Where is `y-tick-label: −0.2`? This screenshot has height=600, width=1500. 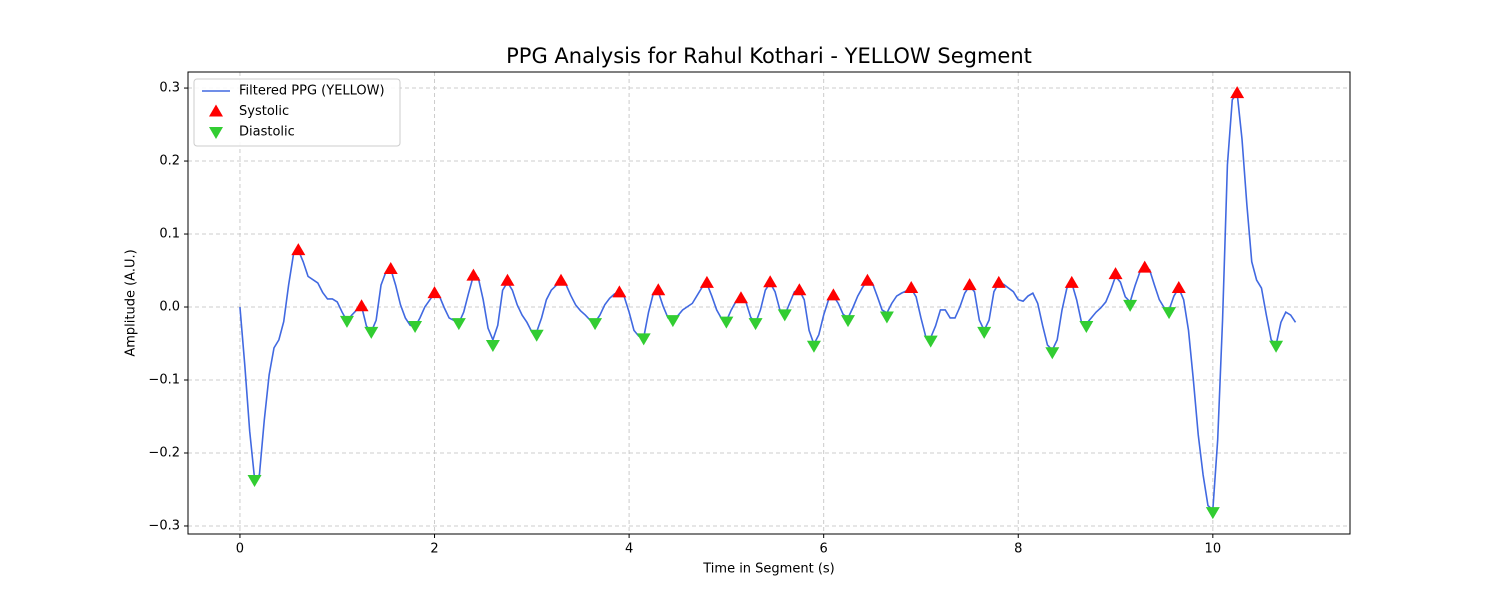
y-tick-label: −0.2 is located at coordinates (164, 452).